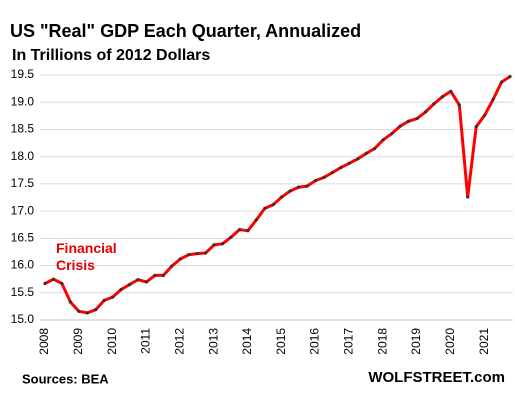 This screenshot has width=515, height=400. Describe the element at coordinates (484, 341) in the screenshot. I see `x-tick-label: 2021` at that location.